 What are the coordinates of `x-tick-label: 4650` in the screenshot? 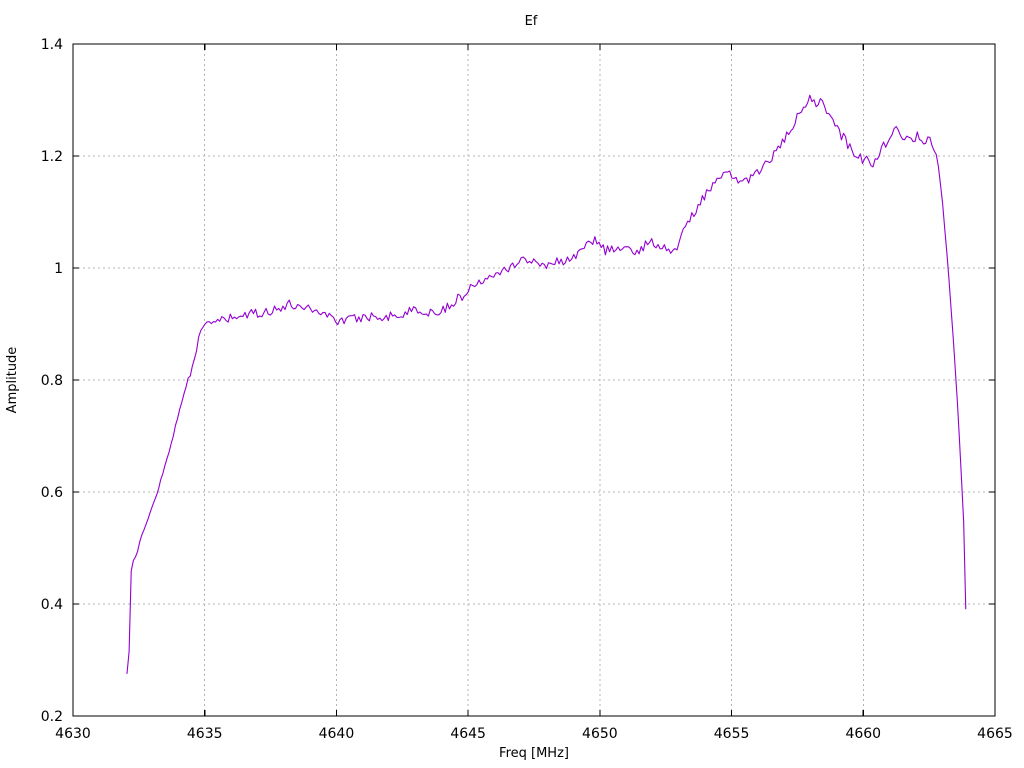 It's located at (600, 734).